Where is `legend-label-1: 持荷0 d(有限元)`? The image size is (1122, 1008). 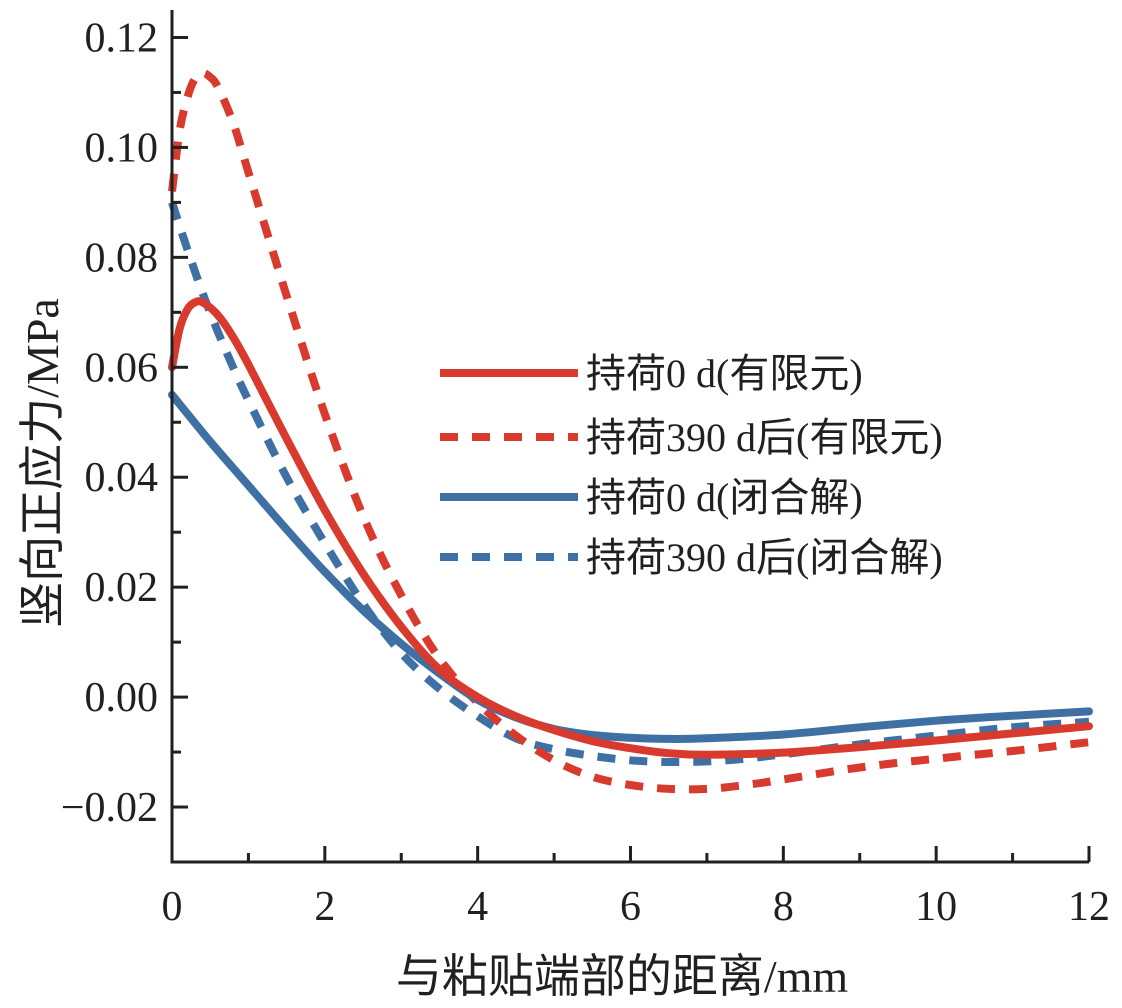
legend-label-1: 持荷0 d(有限元) is located at coordinates (724, 373).